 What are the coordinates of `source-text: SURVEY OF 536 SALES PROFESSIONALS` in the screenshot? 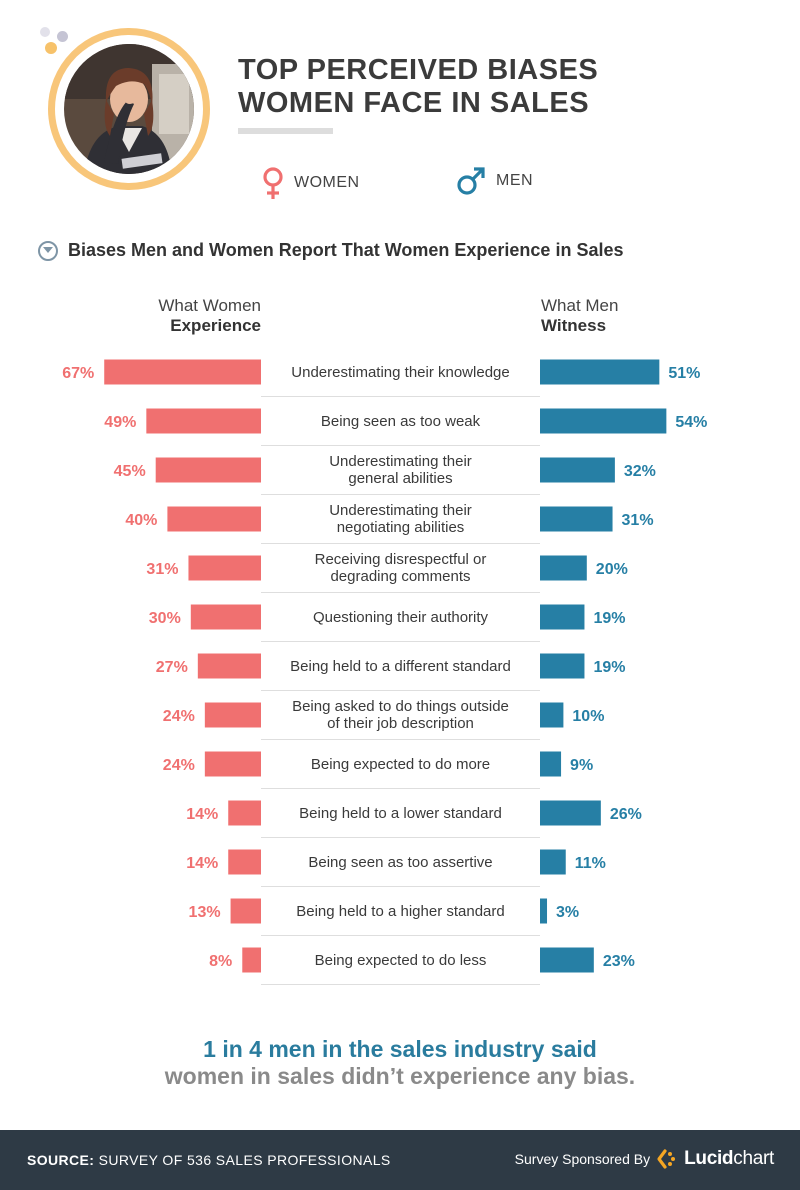 It's located at (244, 1160).